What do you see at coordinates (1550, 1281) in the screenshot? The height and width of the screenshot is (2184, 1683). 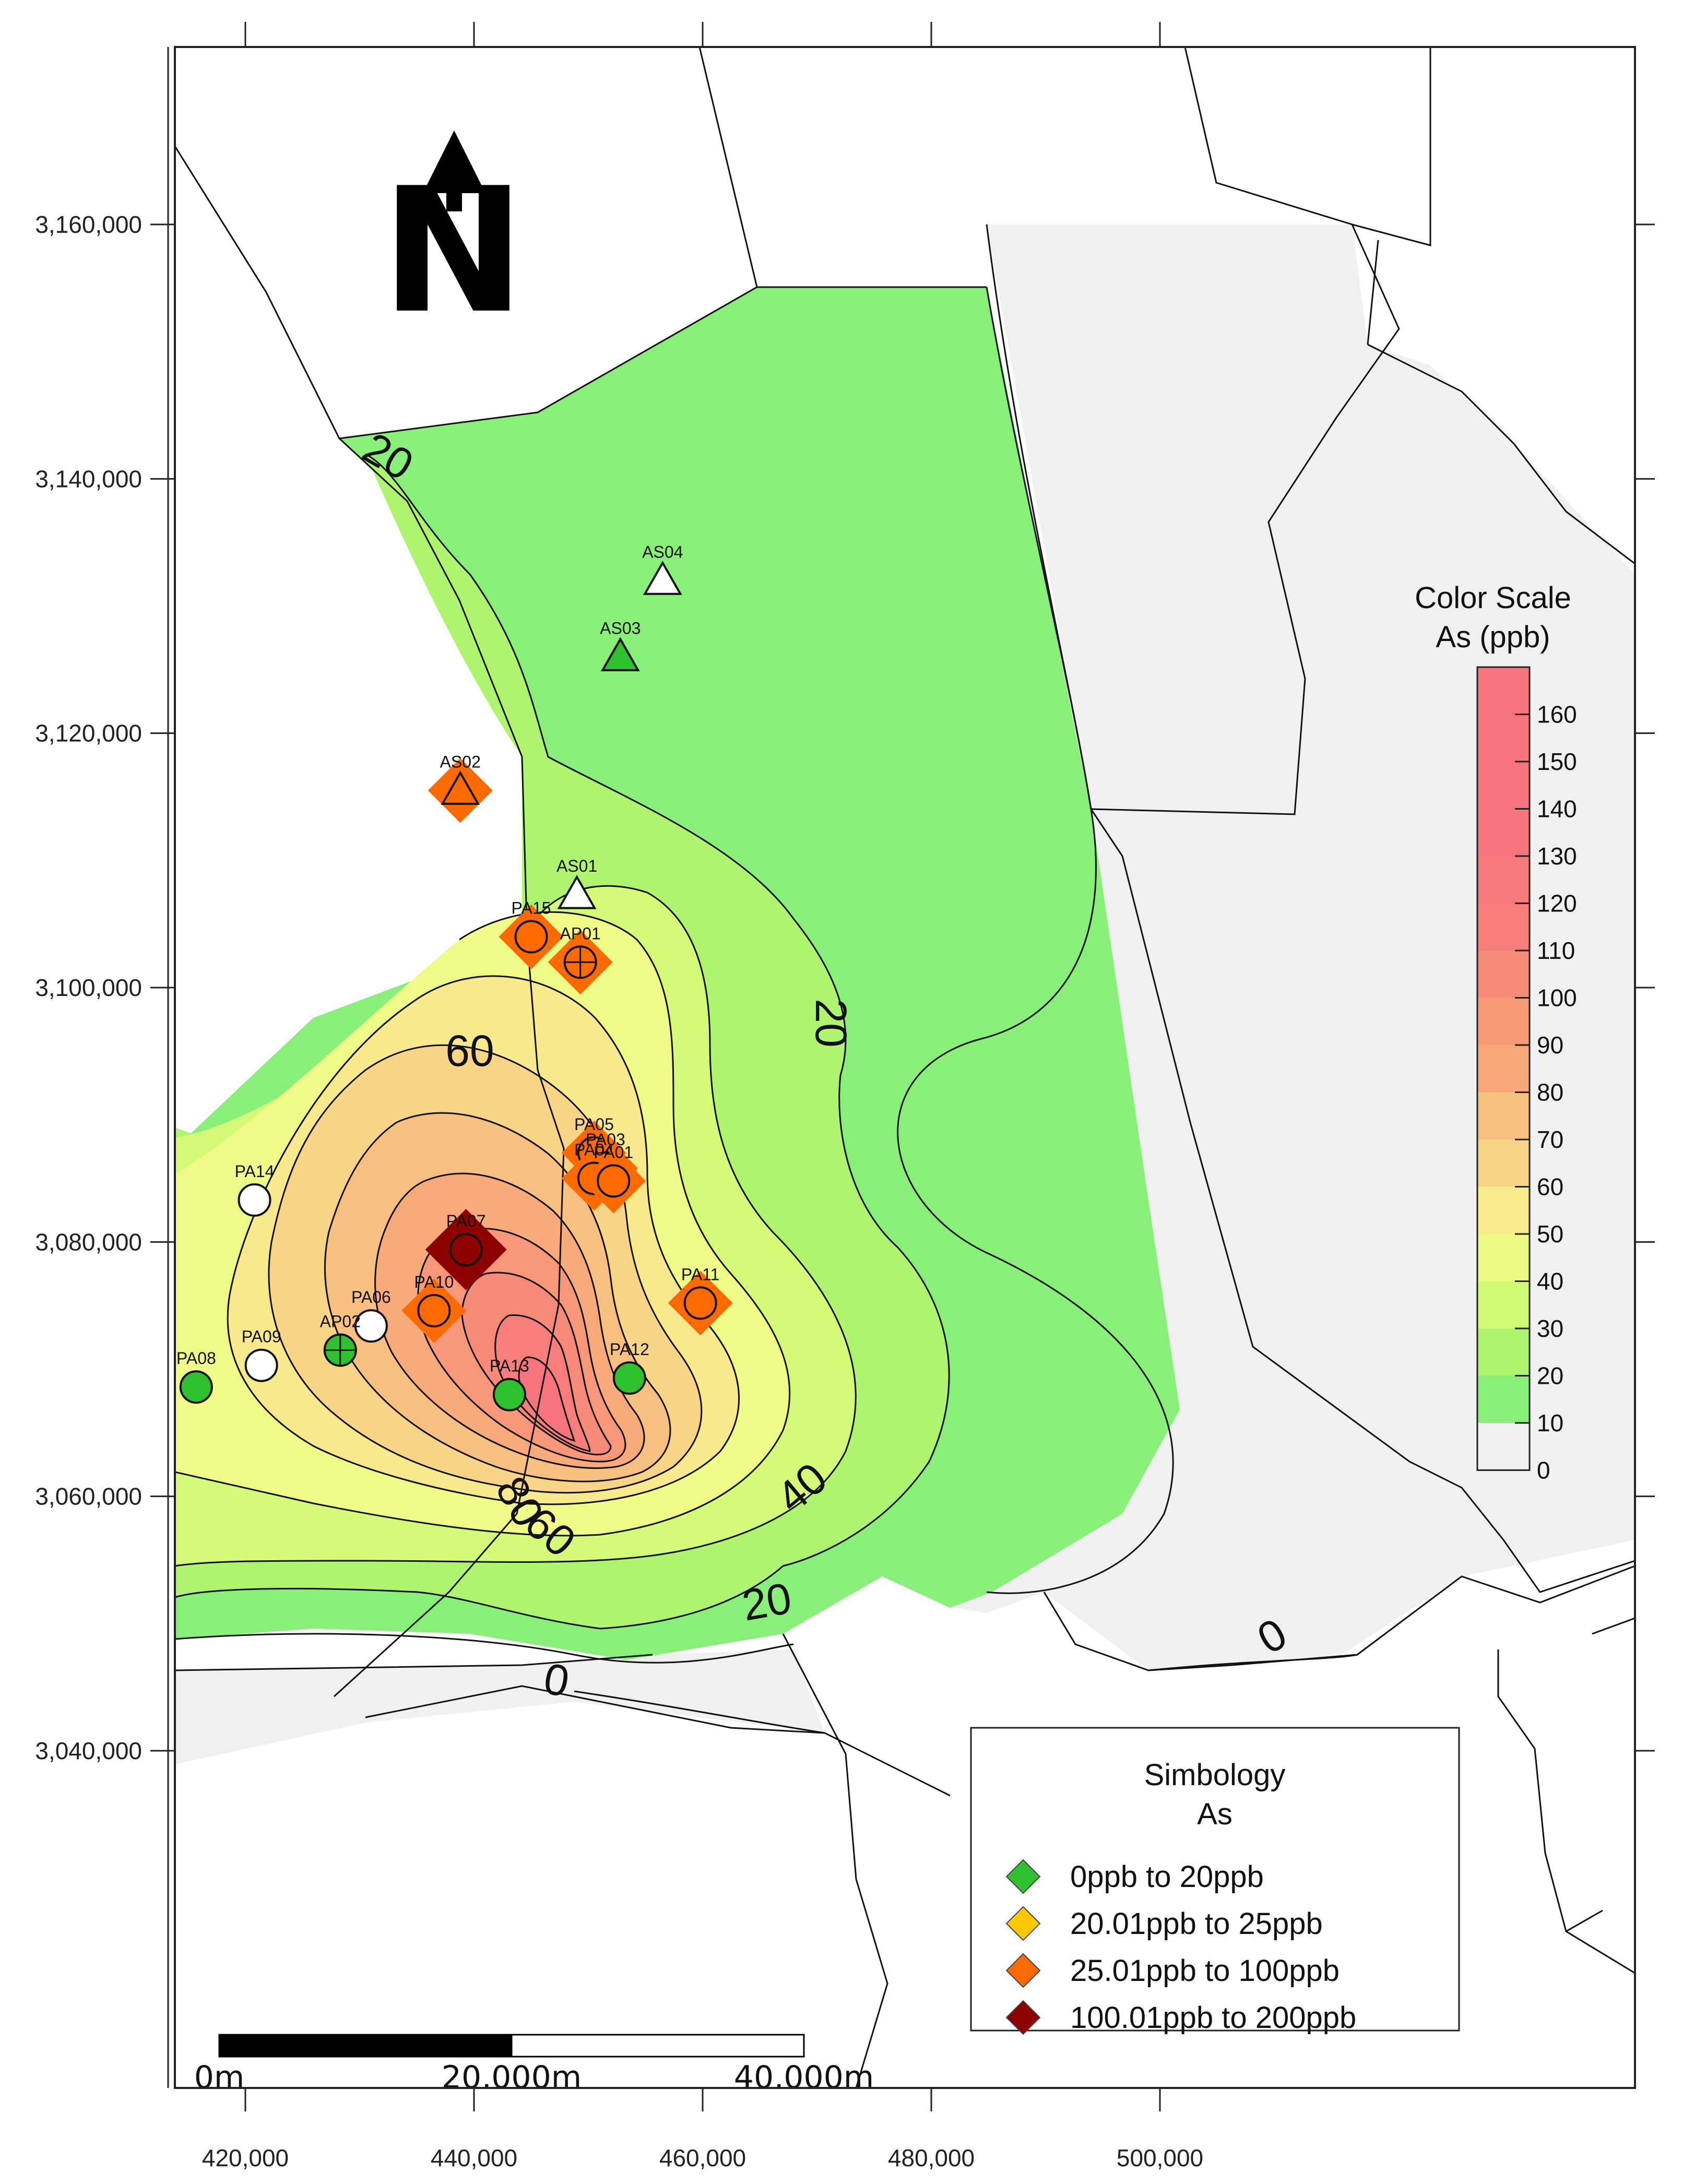 I see `color-scale-tick-label-12: 40` at bounding box center [1550, 1281].